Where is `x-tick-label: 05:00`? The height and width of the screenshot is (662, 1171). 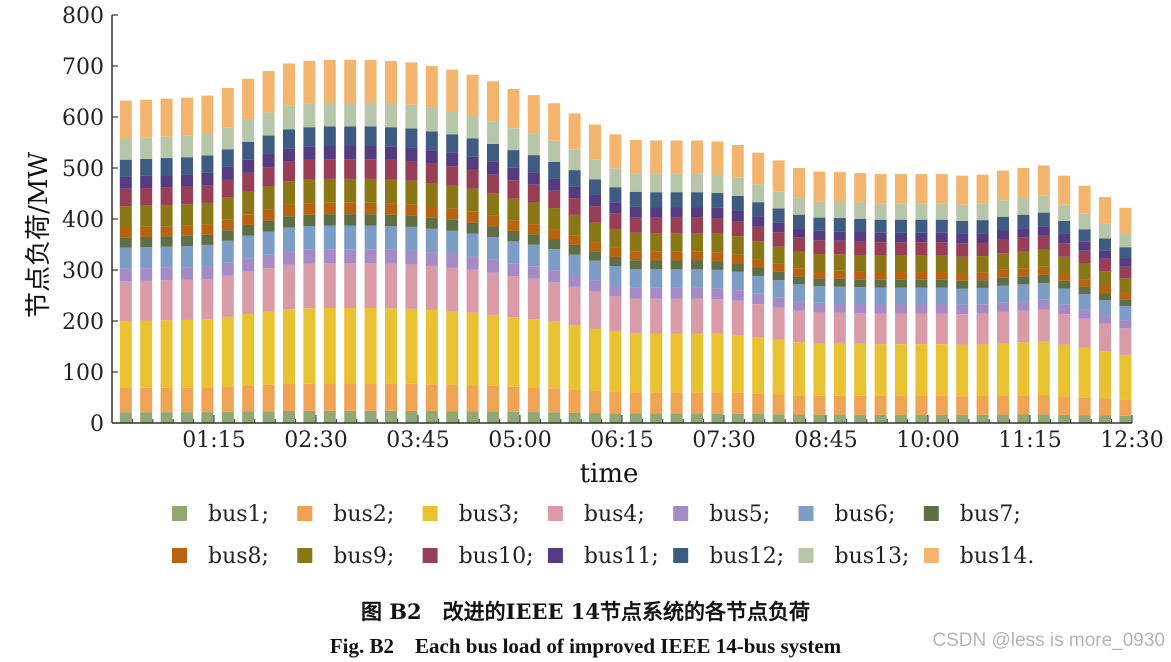
x-tick-label: 05:00 is located at coordinates (519, 440).